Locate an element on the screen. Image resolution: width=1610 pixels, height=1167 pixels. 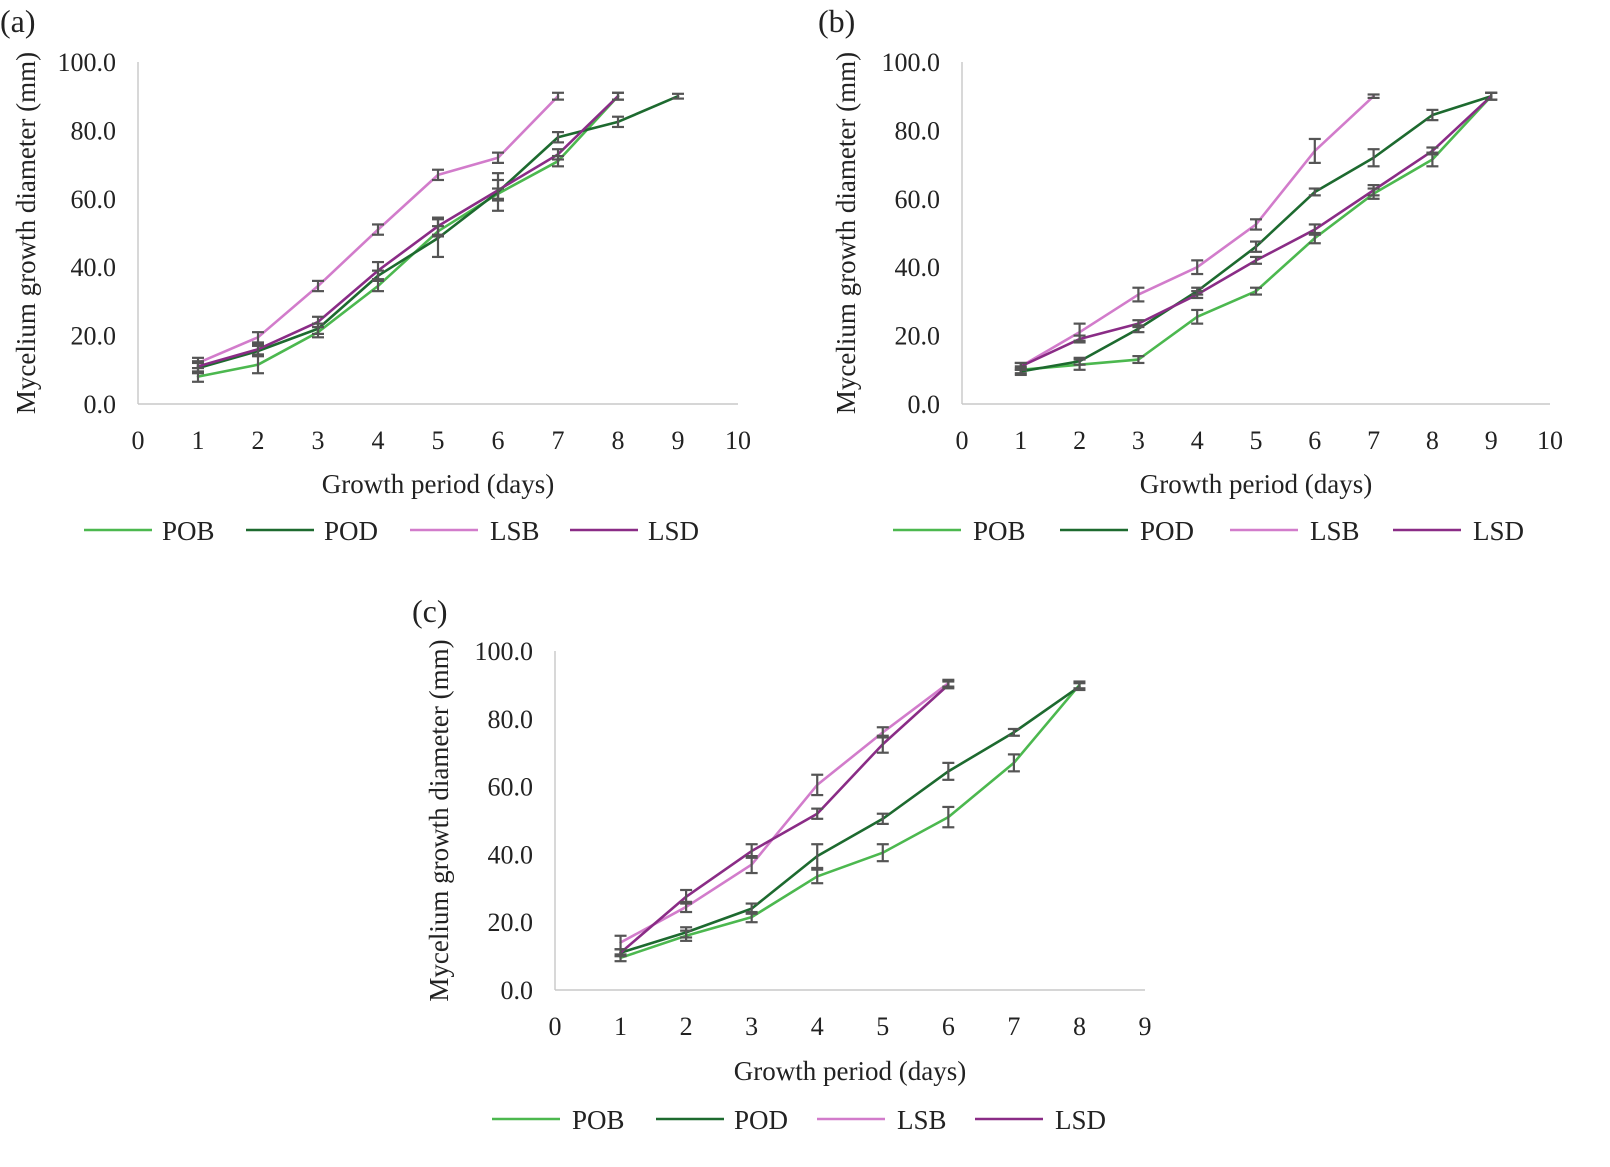
panel-label: (c) is located at coordinates (430, 611).